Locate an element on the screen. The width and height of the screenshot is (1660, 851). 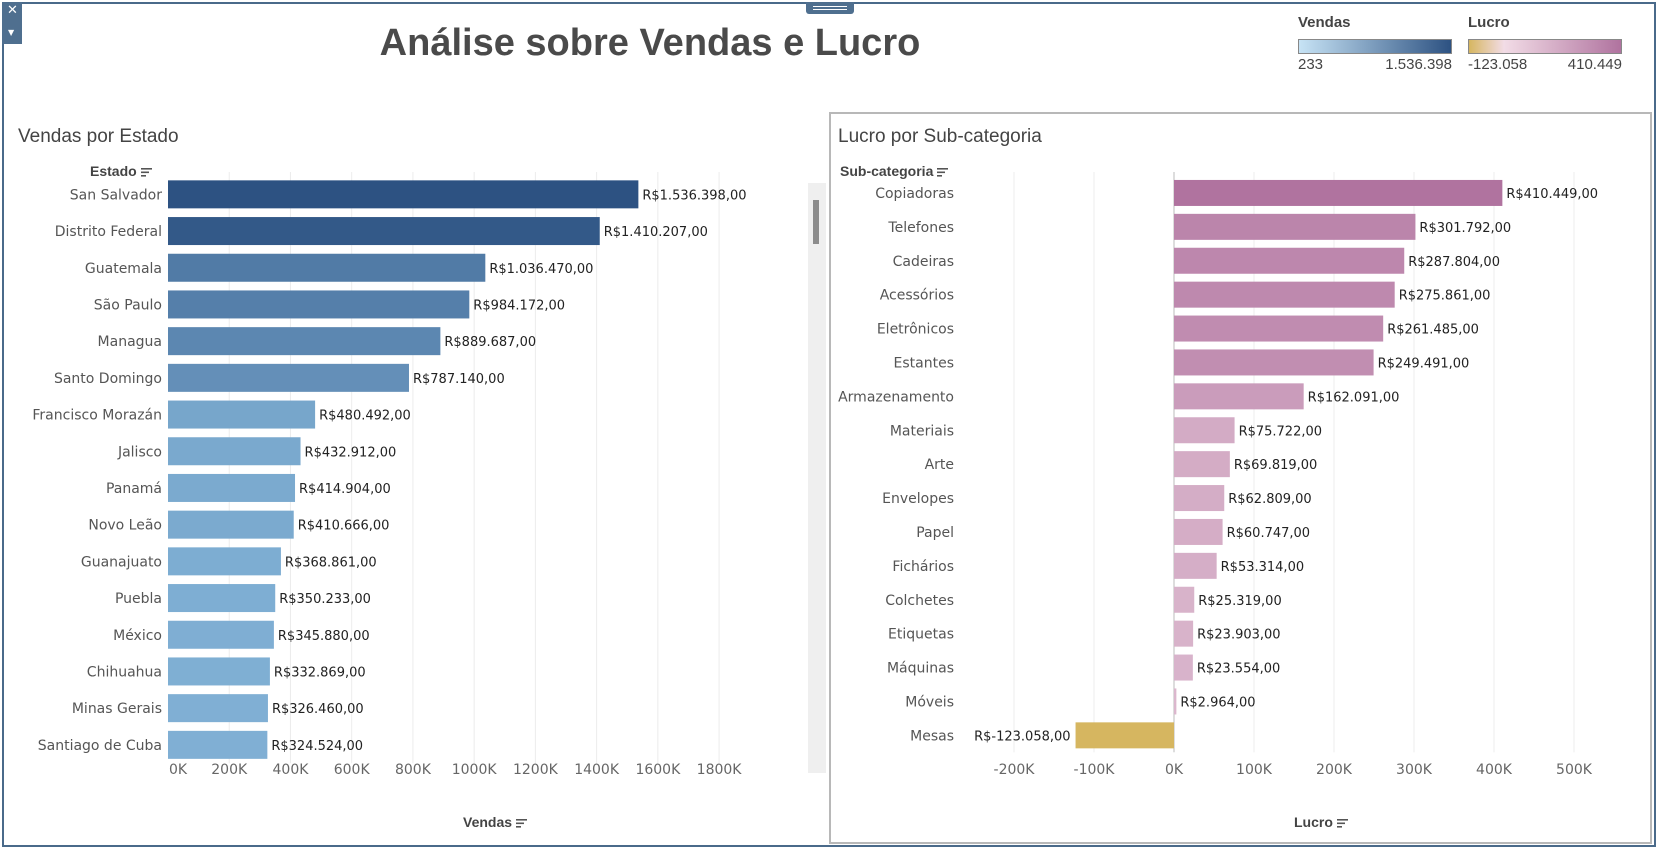
vendas-data-label: R$410.666,00 is located at coordinates (344, 526).